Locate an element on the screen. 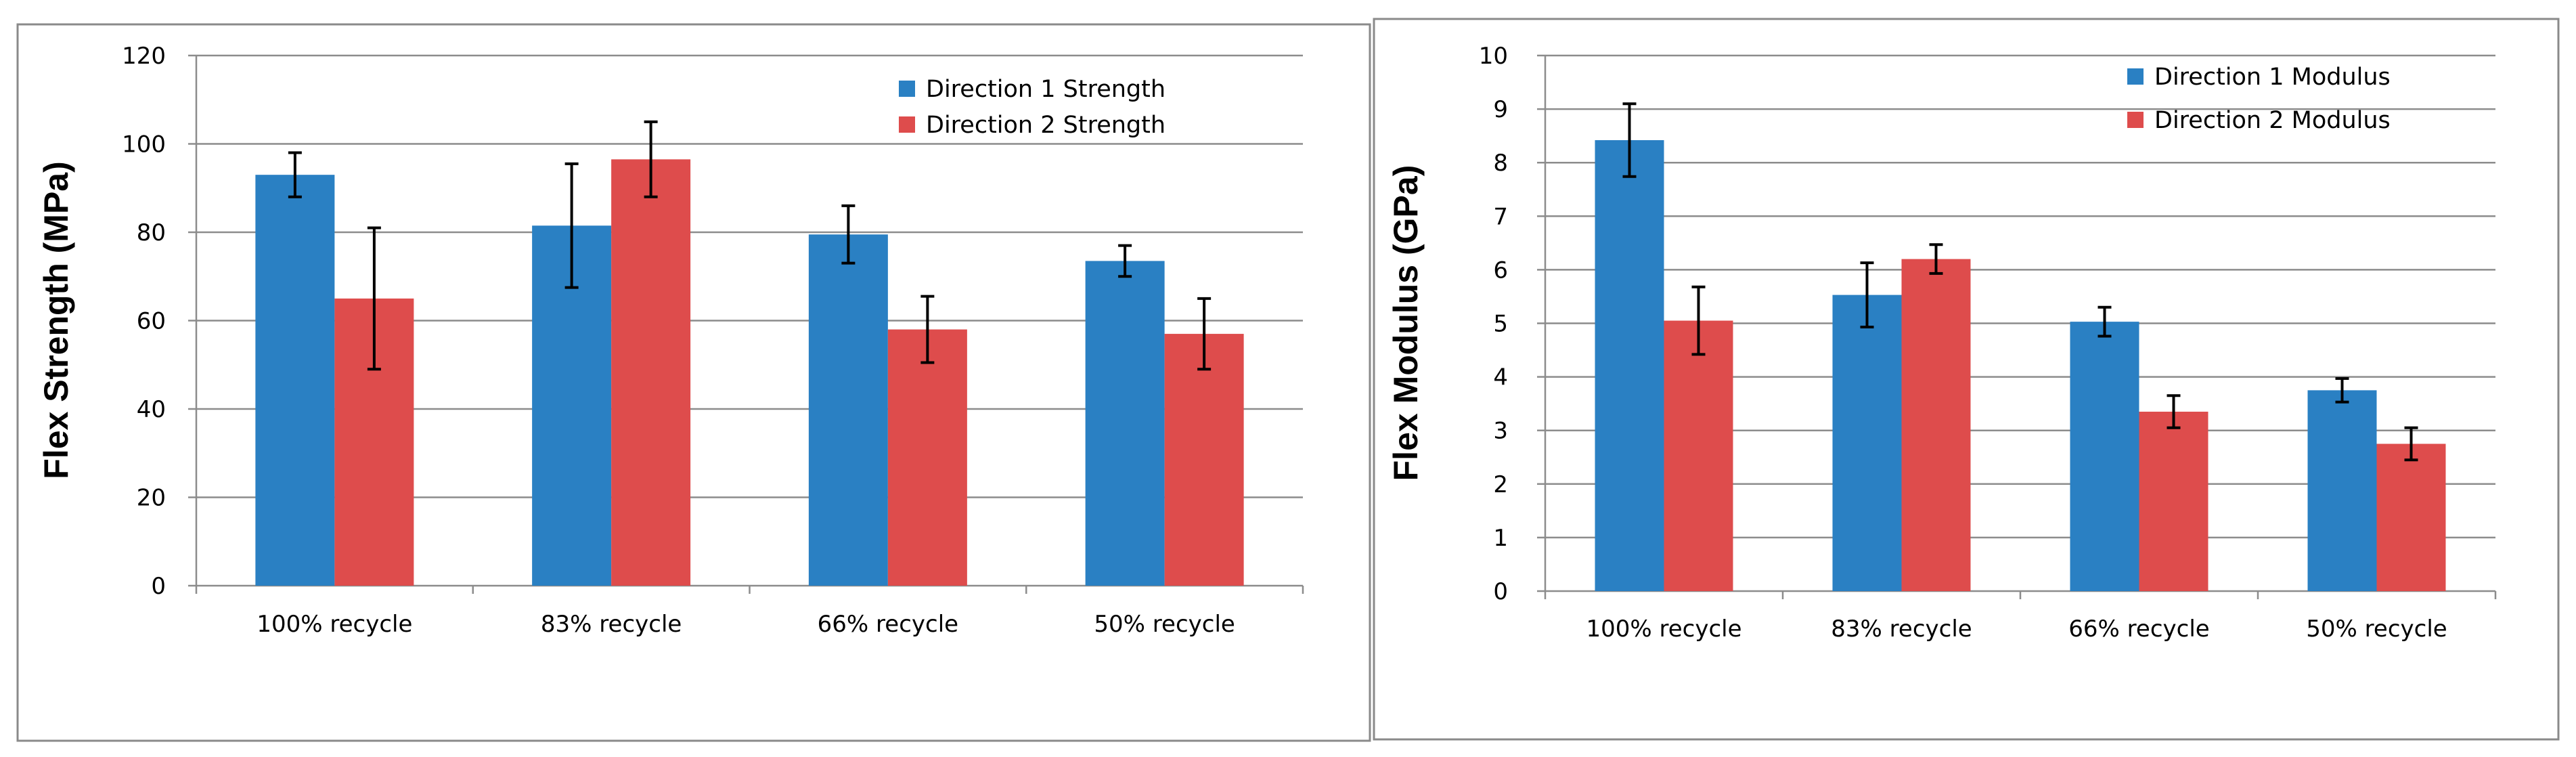 The image size is (2576, 757). y-tick-label: 6 is located at coordinates (1500, 270).